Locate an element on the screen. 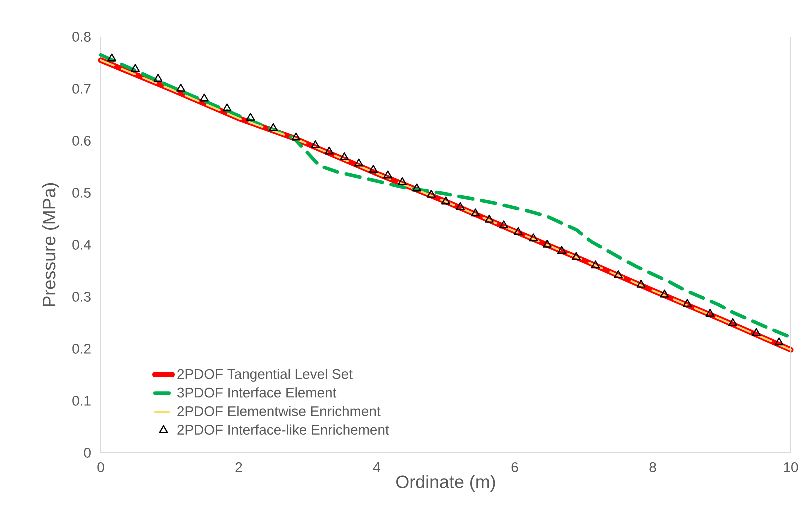 The width and height of the screenshot is (809, 526). x-tick-label: 0 is located at coordinates (101, 467).